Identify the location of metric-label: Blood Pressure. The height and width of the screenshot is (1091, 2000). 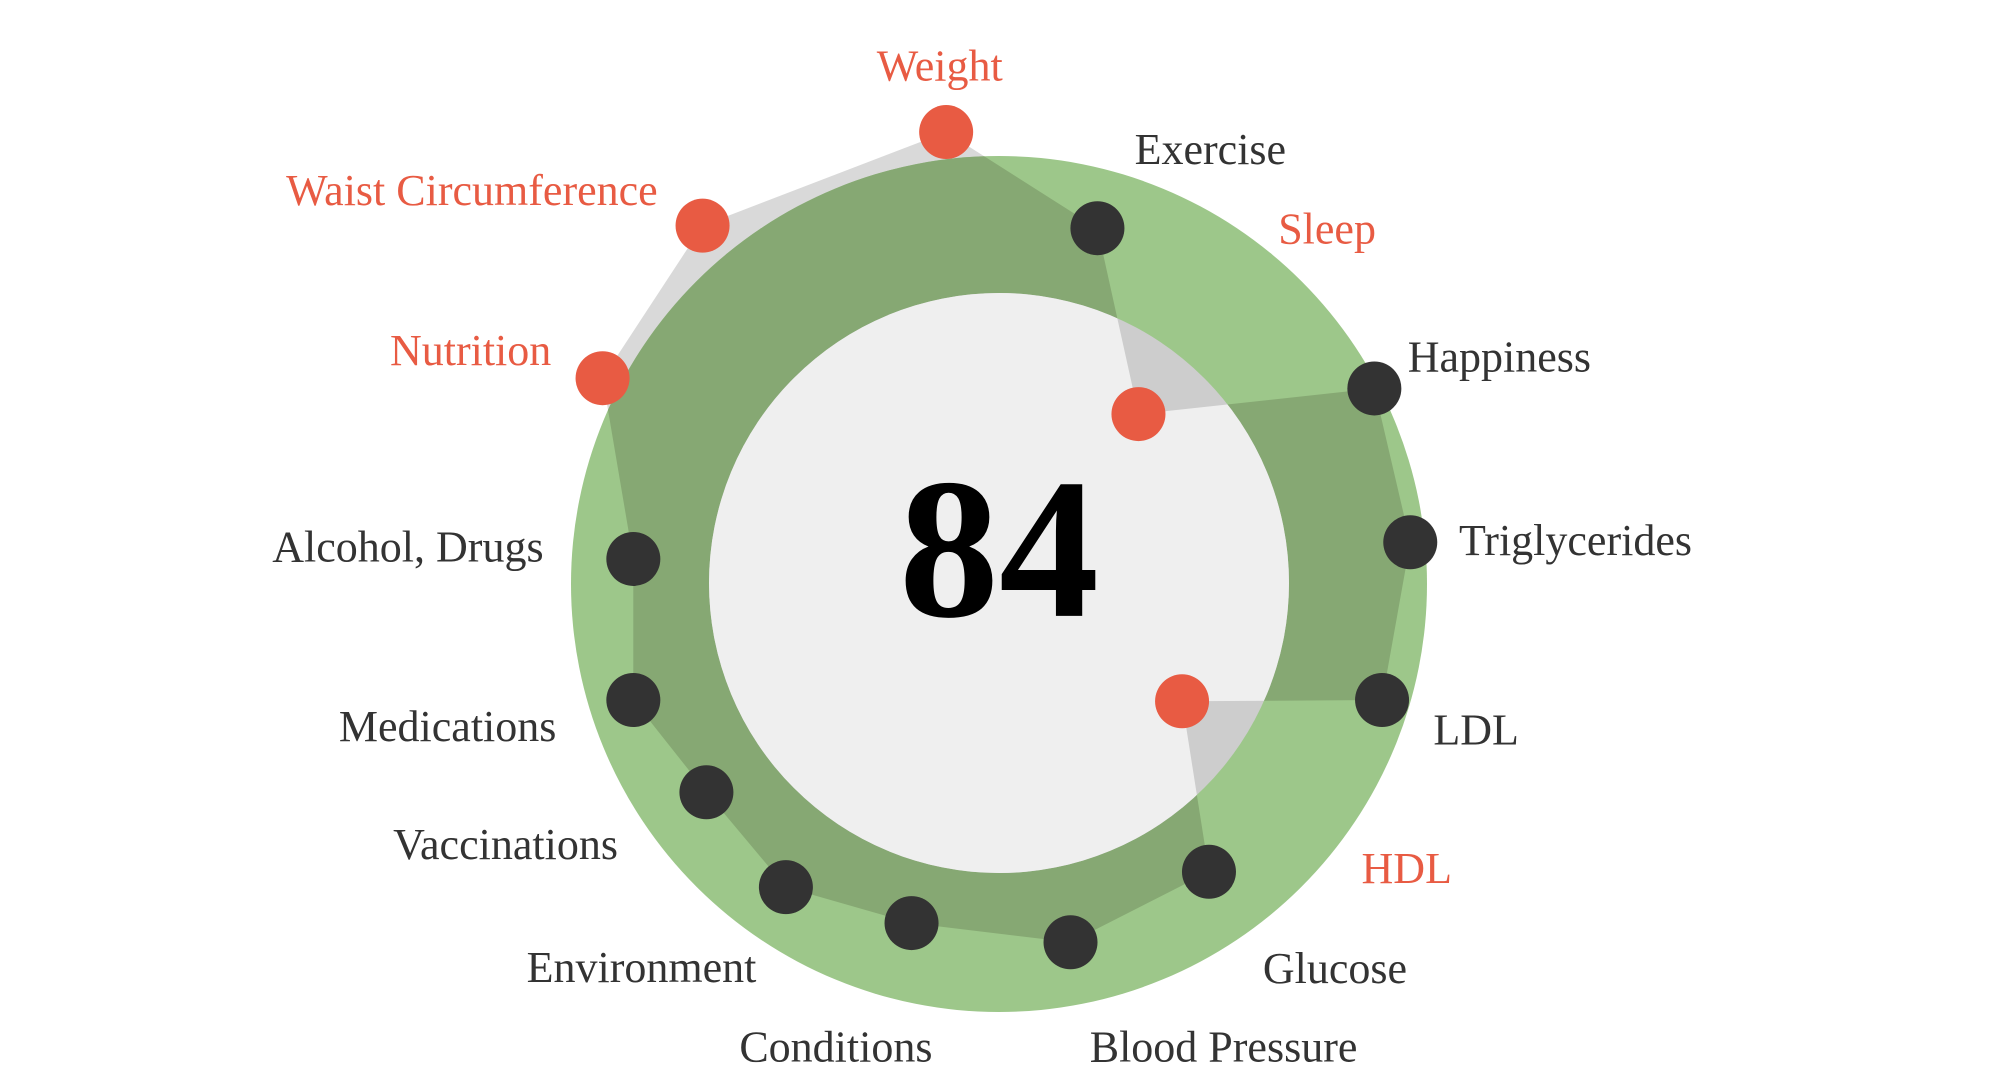
(1224, 1046).